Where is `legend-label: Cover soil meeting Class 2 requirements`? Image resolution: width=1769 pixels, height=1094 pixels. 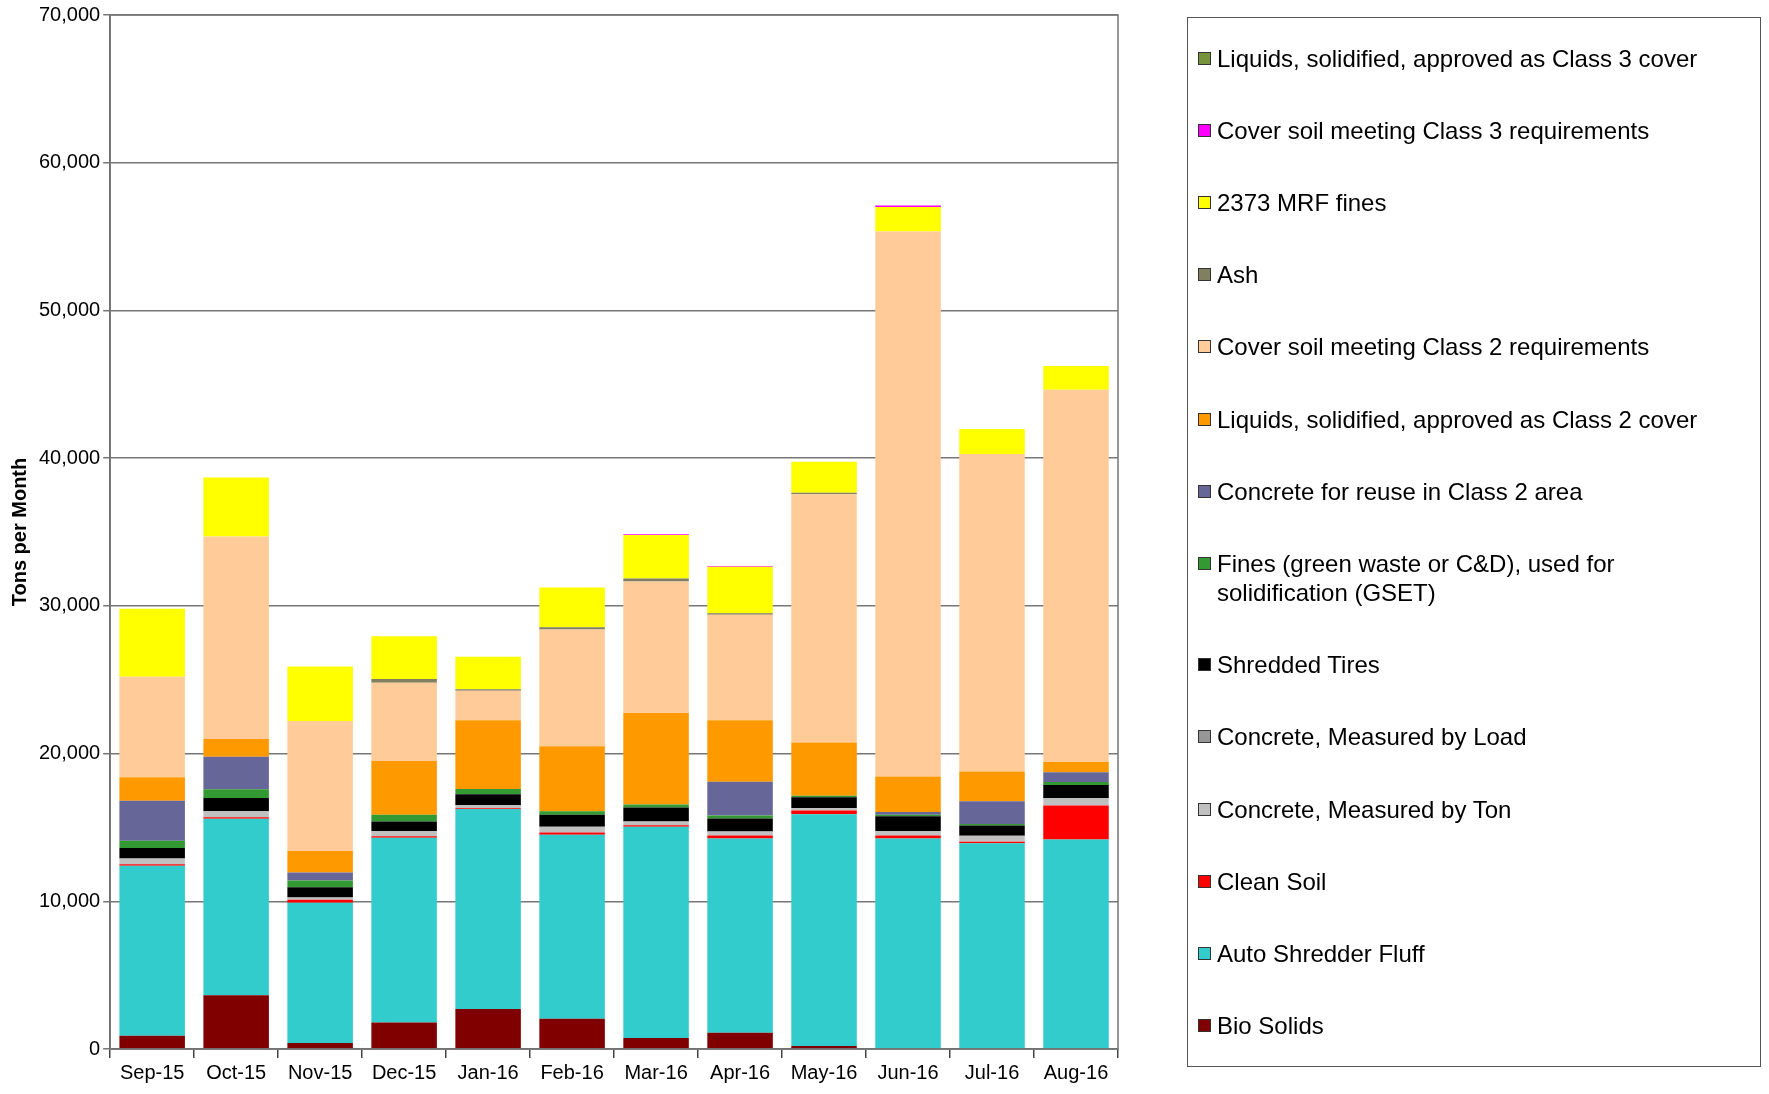 legend-label: Cover soil meeting Class 2 requirements is located at coordinates (1433, 347).